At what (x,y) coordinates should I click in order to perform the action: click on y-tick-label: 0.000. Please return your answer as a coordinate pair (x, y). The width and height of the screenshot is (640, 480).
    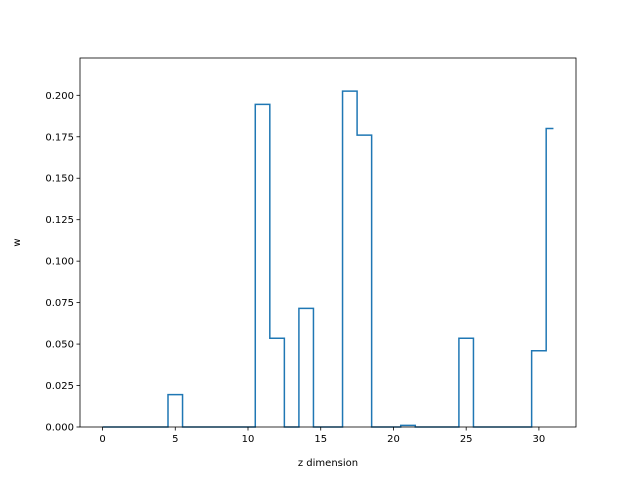
    Looking at the image, I should click on (59, 428).